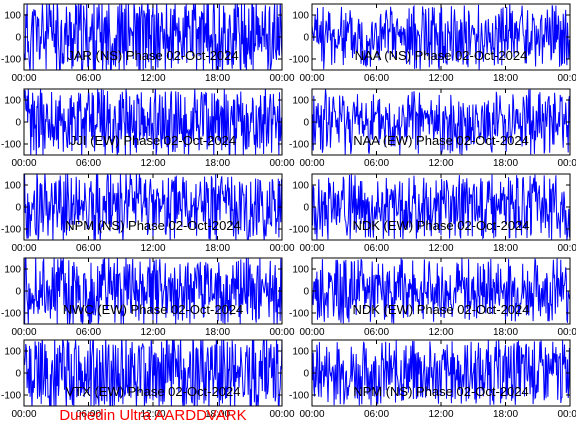 Image resolution: width=576 pixels, height=432 pixels. I want to click on footer-label: Dunedin Ultra AARDDVARK, so click(152, 415).